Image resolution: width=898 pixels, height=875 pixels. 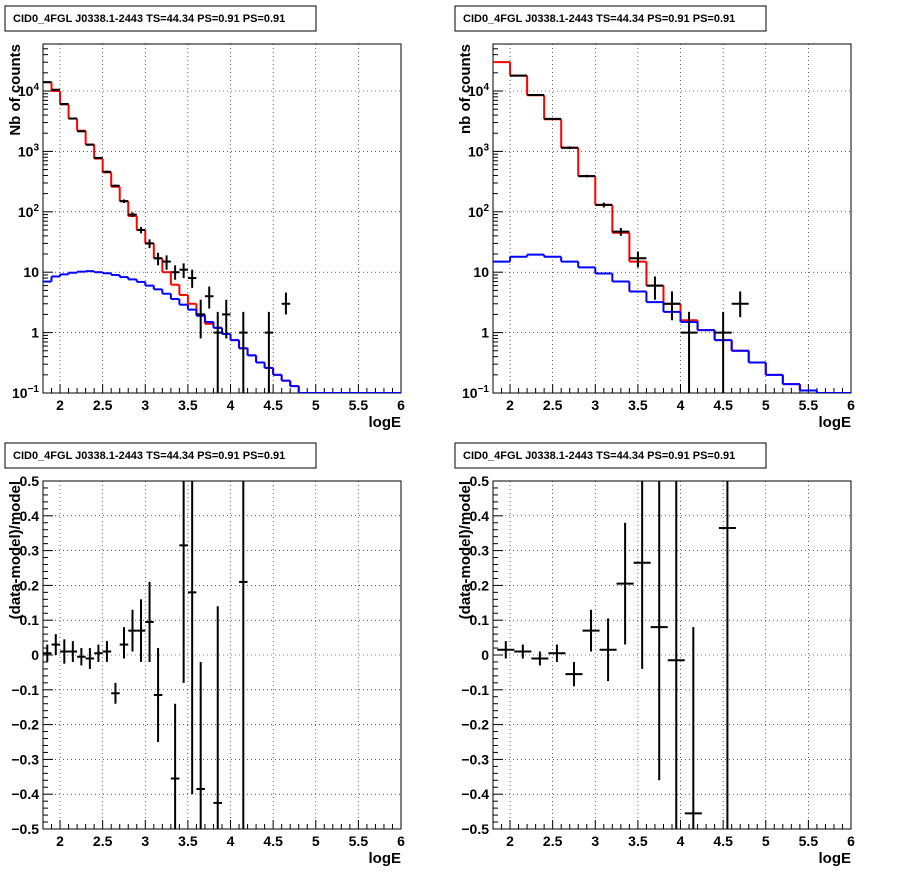 What do you see at coordinates (681, 841) in the screenshot?
I see `x-tick-label: 4` at bounding box center [681, 841].